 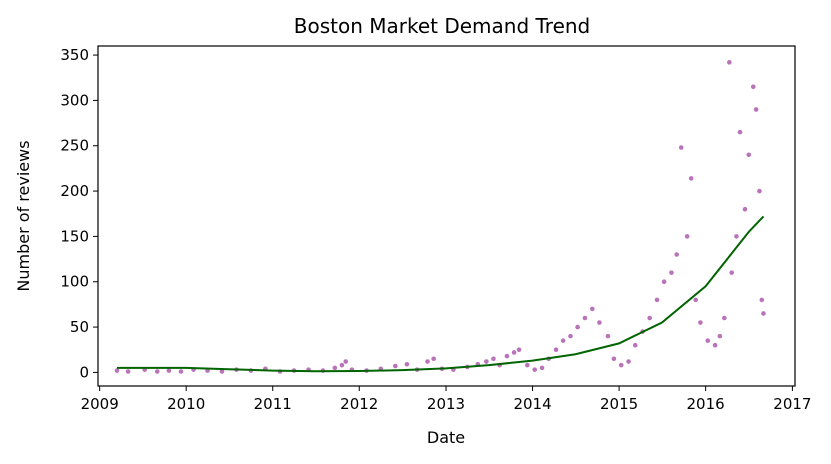 What do you see at coordinates (74, 55) in the screenshot?
I see `y-tick-label: 350` at bounding box center [74, 55].